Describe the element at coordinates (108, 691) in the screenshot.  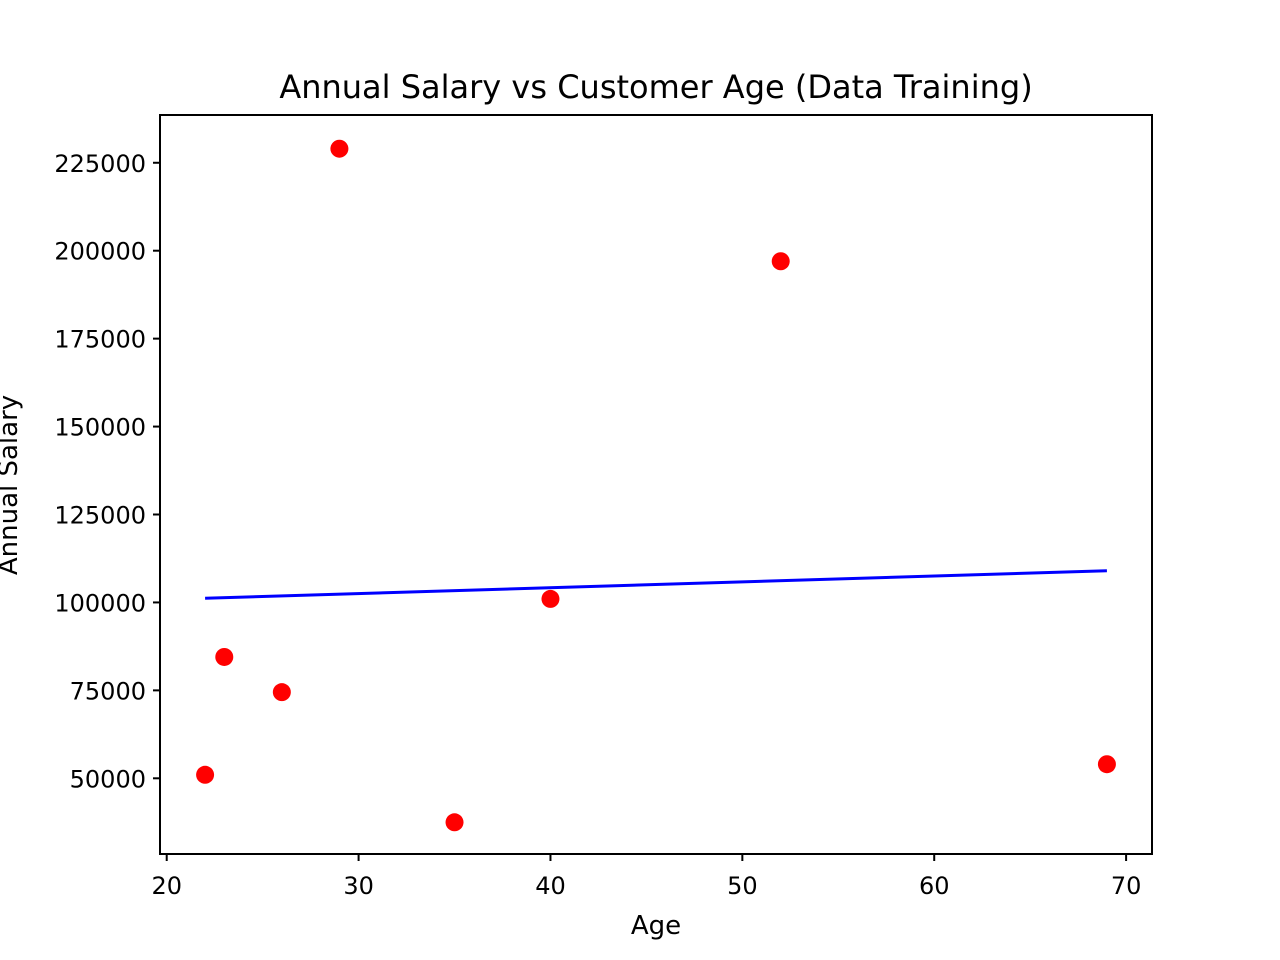
I see `y-tick-label: 75000` at that location.